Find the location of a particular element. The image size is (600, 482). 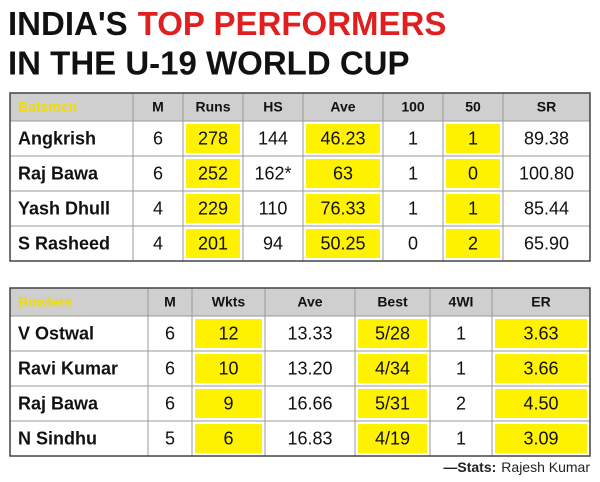

stat-cell: 252 is located at coordinates (213, 173).